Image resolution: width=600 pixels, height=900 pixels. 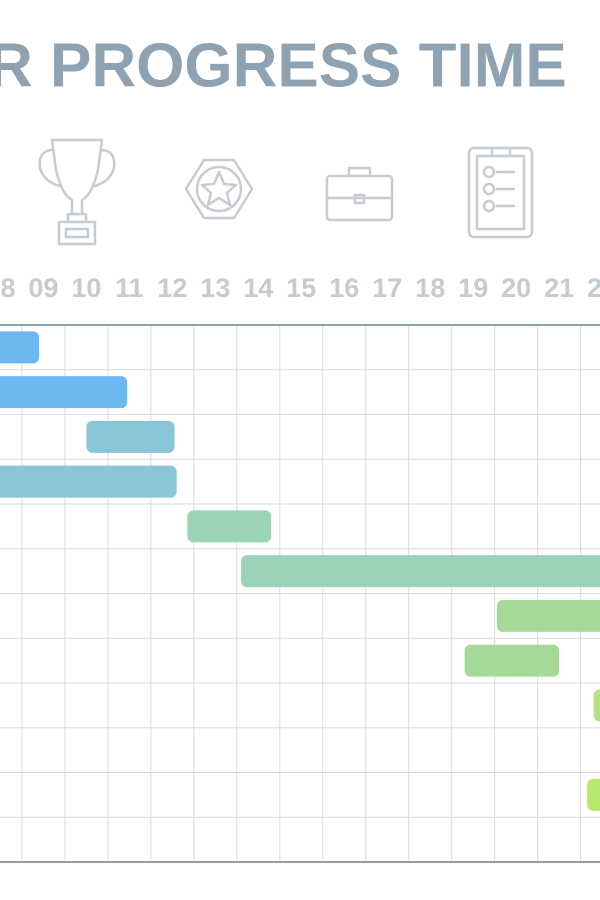 What do you see at coordinates (500, 192) in the screenshot?
I see `icon-clipboard` at bounding box center [500, 192].